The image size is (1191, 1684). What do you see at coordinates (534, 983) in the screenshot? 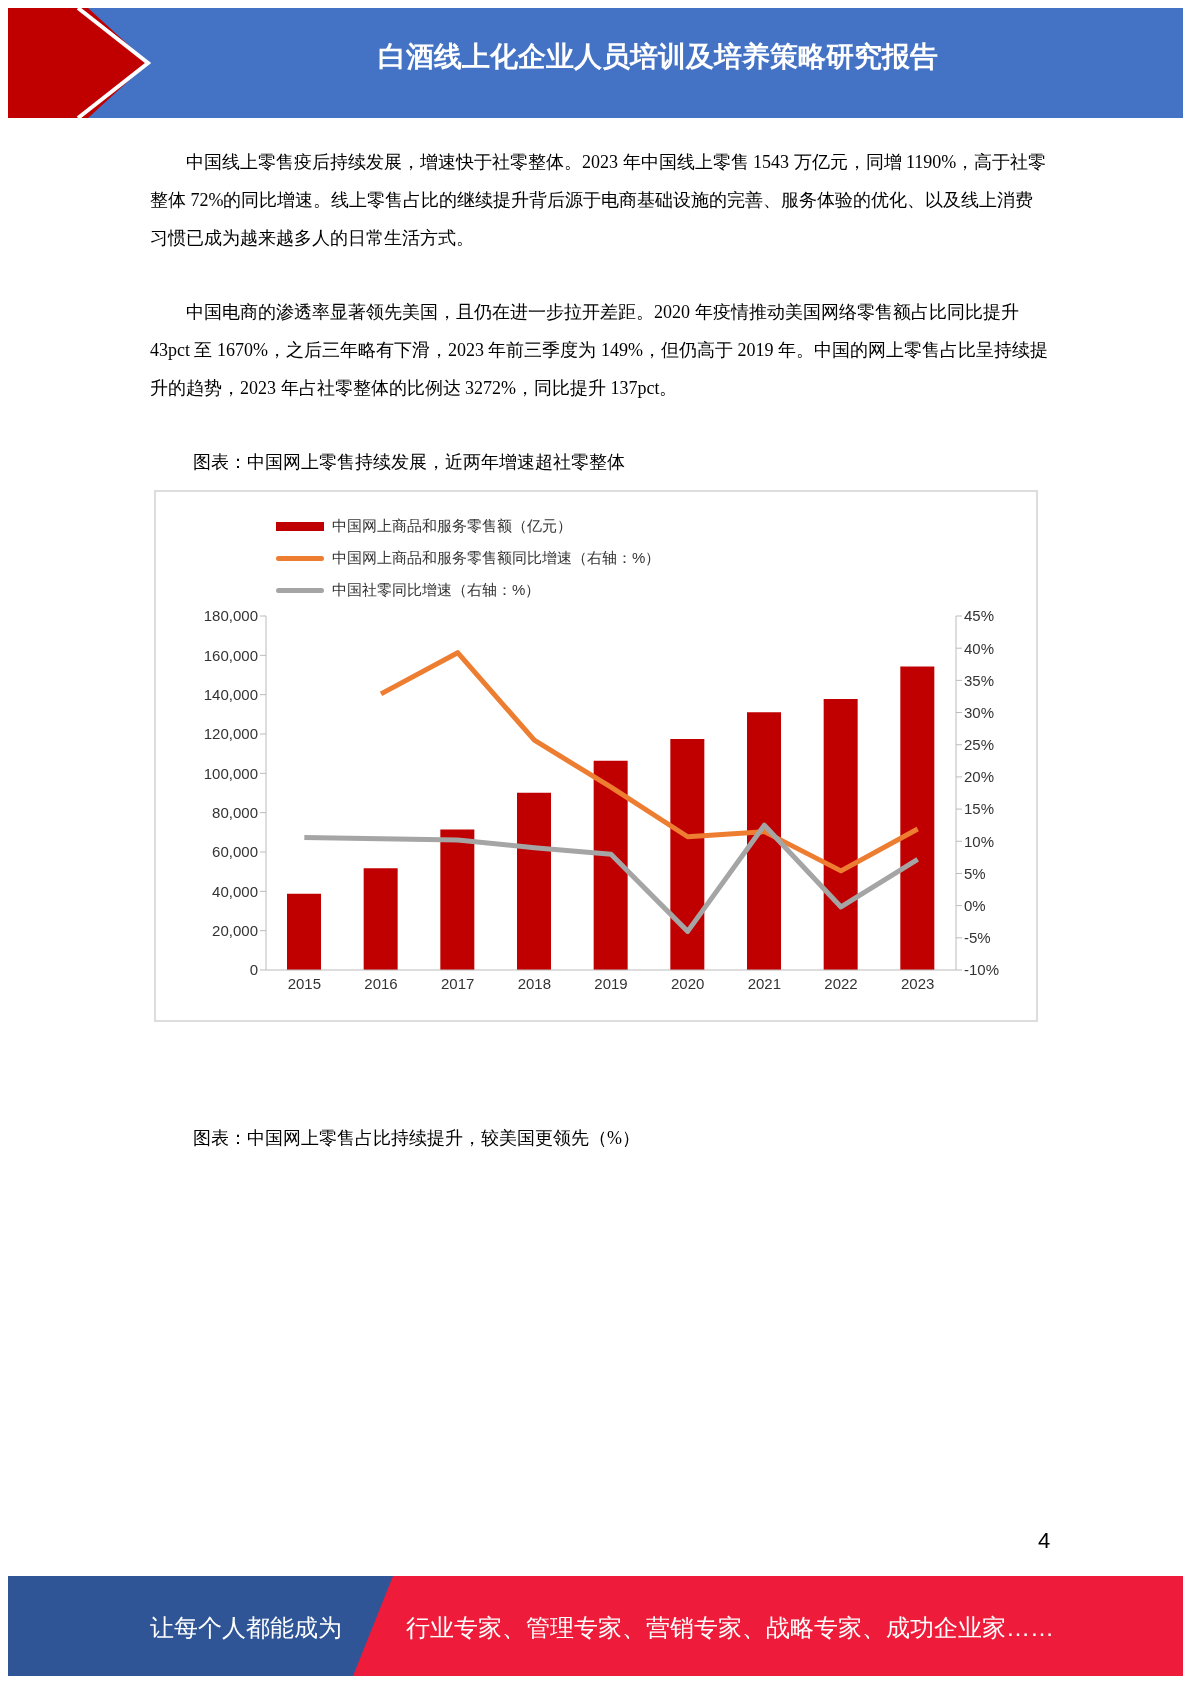
I see `x-tick-label: 2018` at bounding box center [534, 983].